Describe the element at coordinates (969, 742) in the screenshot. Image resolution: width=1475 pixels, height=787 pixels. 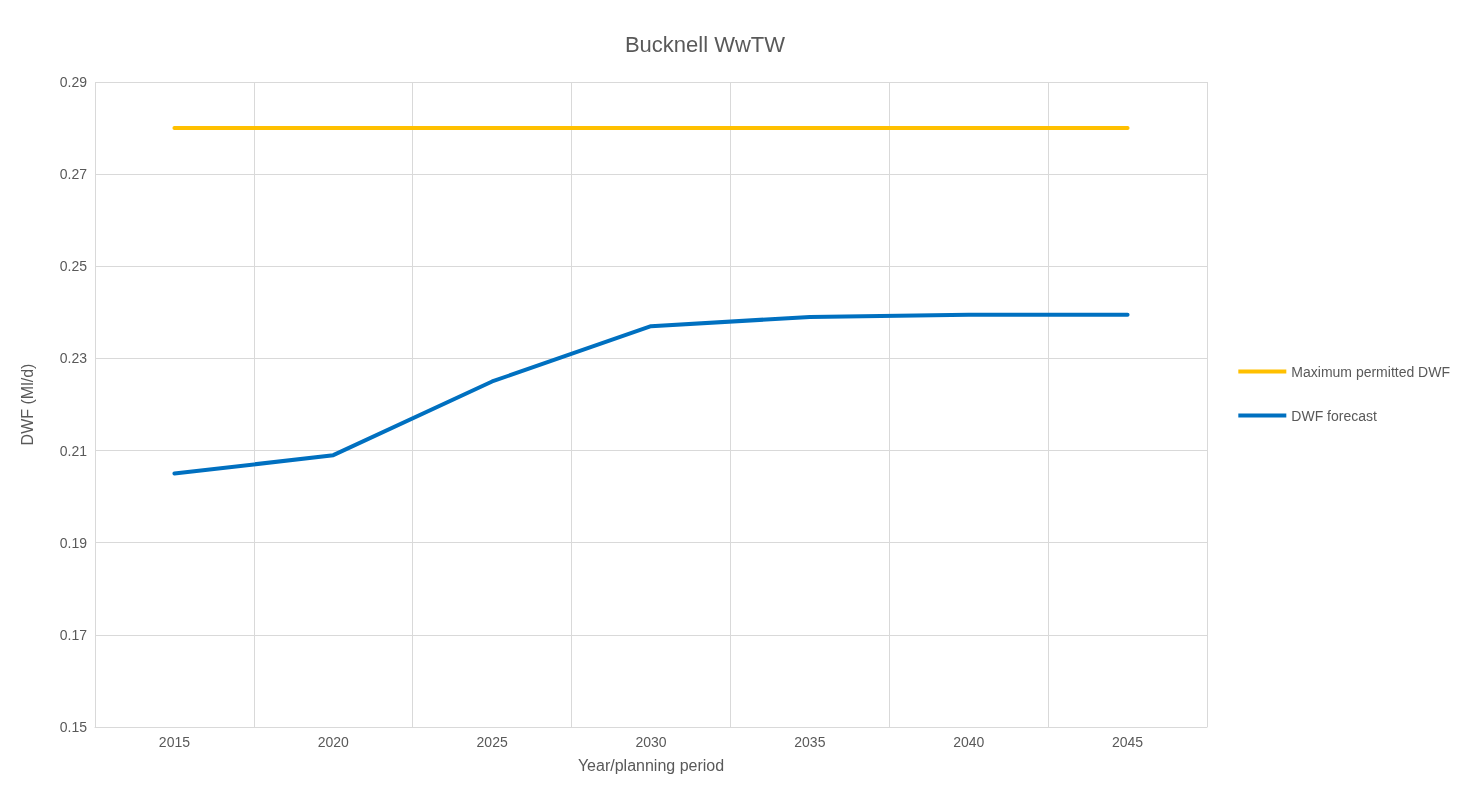
I see `x-tick-label: 2040` at that location.